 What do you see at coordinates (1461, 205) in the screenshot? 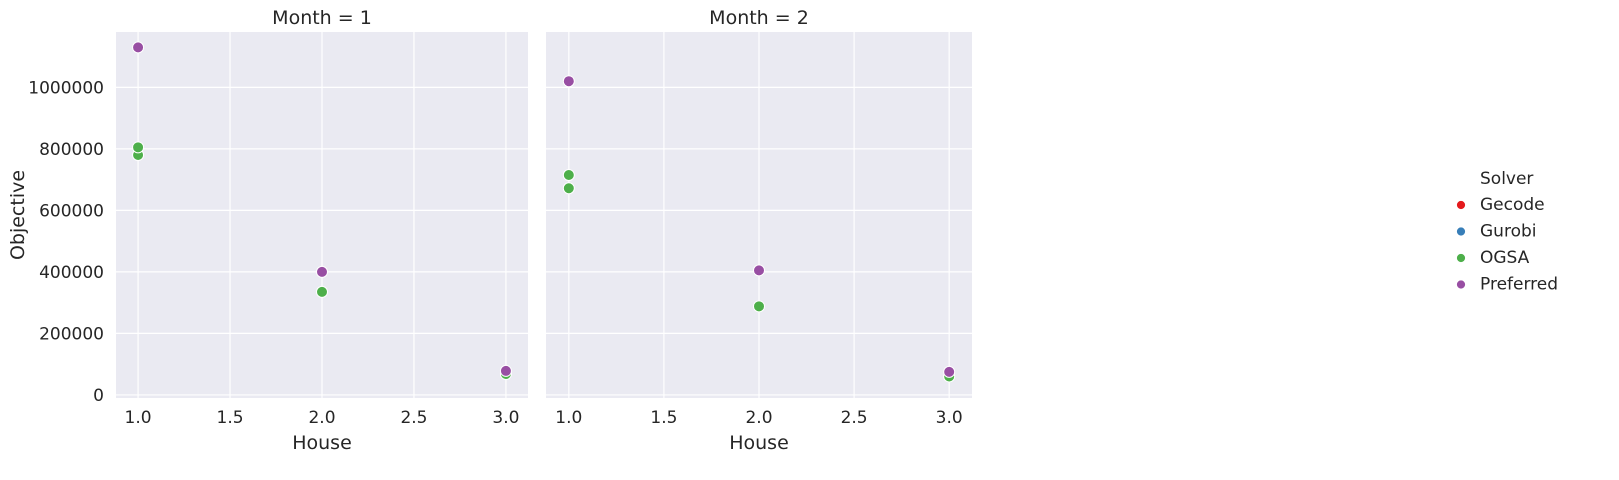
I see `legend-marker-gecode` at bounding box center [1461, 205].